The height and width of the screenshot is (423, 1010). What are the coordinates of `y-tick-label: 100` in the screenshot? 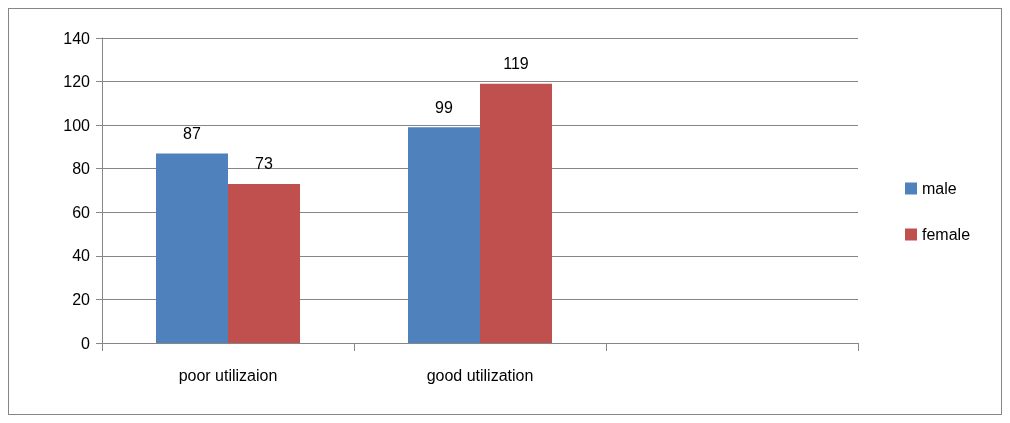 It's located at (77, 125).